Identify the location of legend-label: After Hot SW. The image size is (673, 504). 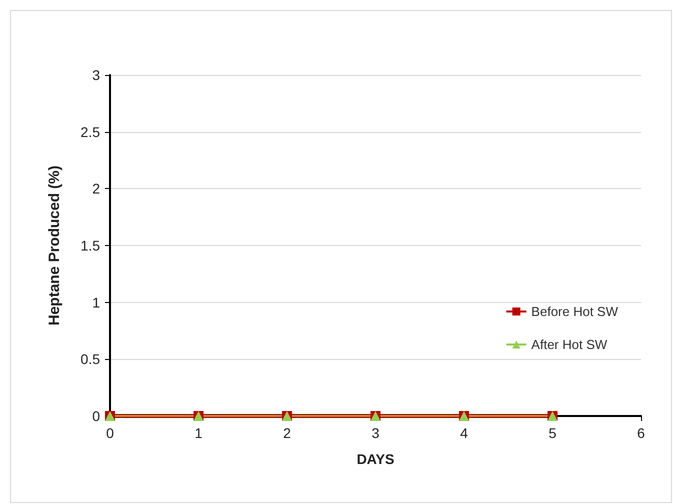
(569, 344).